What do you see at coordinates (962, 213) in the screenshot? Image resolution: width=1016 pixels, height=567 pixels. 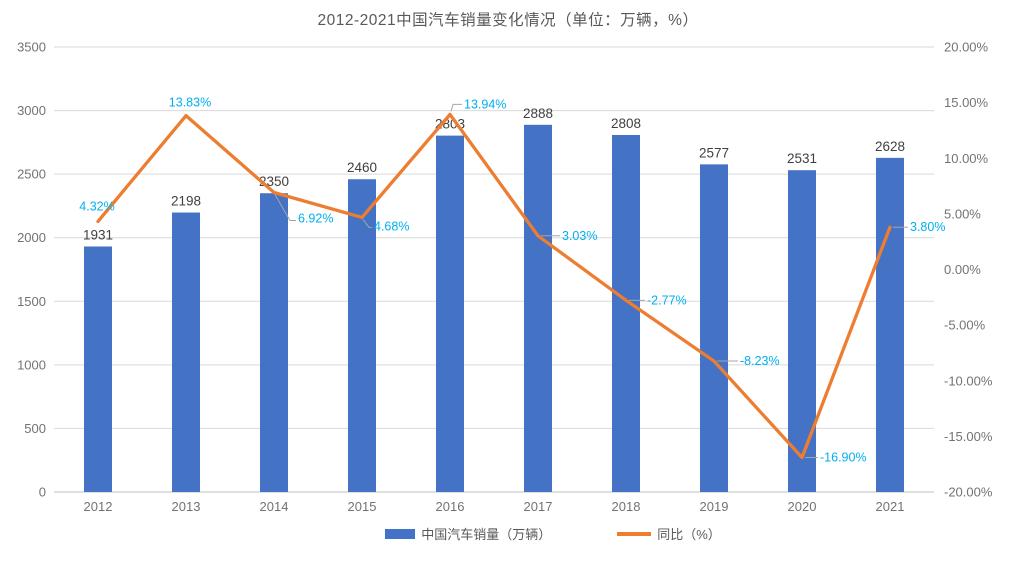 I see `right-axis-tick: 5.00%` at bounding box center [962, 213].